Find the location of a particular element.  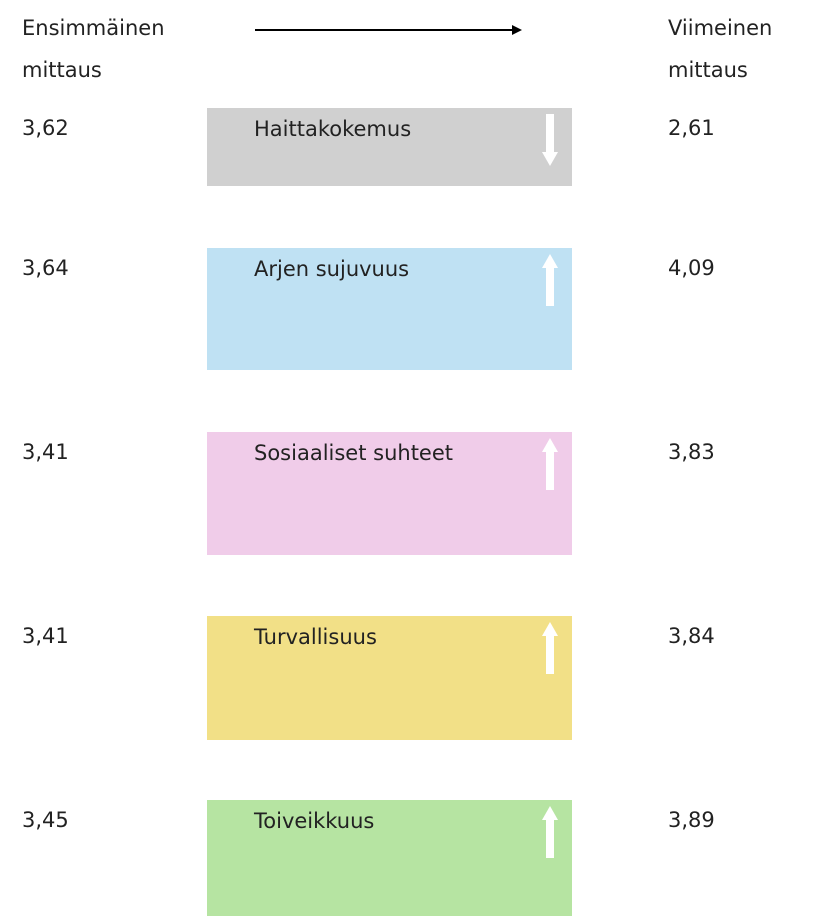

row-label: Arjen sujuvuus is located at coordinates (332, 269).